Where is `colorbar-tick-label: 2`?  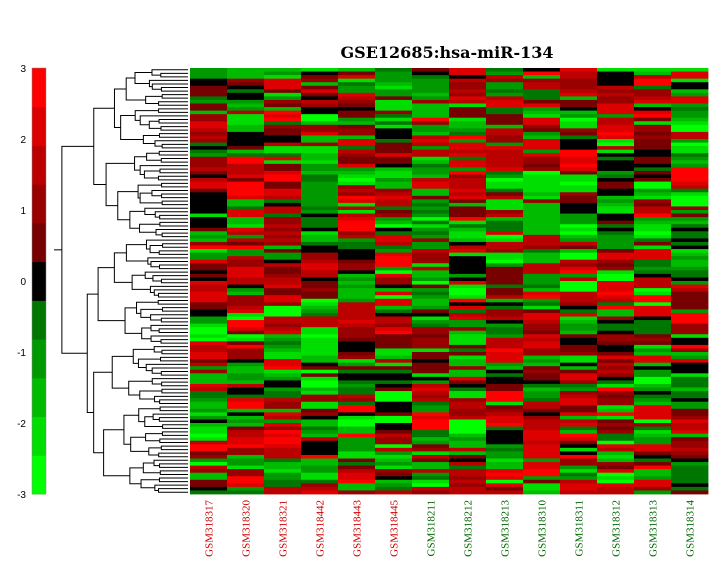 colorbar-tick-label: 2 is located at coordinates (23, 140).